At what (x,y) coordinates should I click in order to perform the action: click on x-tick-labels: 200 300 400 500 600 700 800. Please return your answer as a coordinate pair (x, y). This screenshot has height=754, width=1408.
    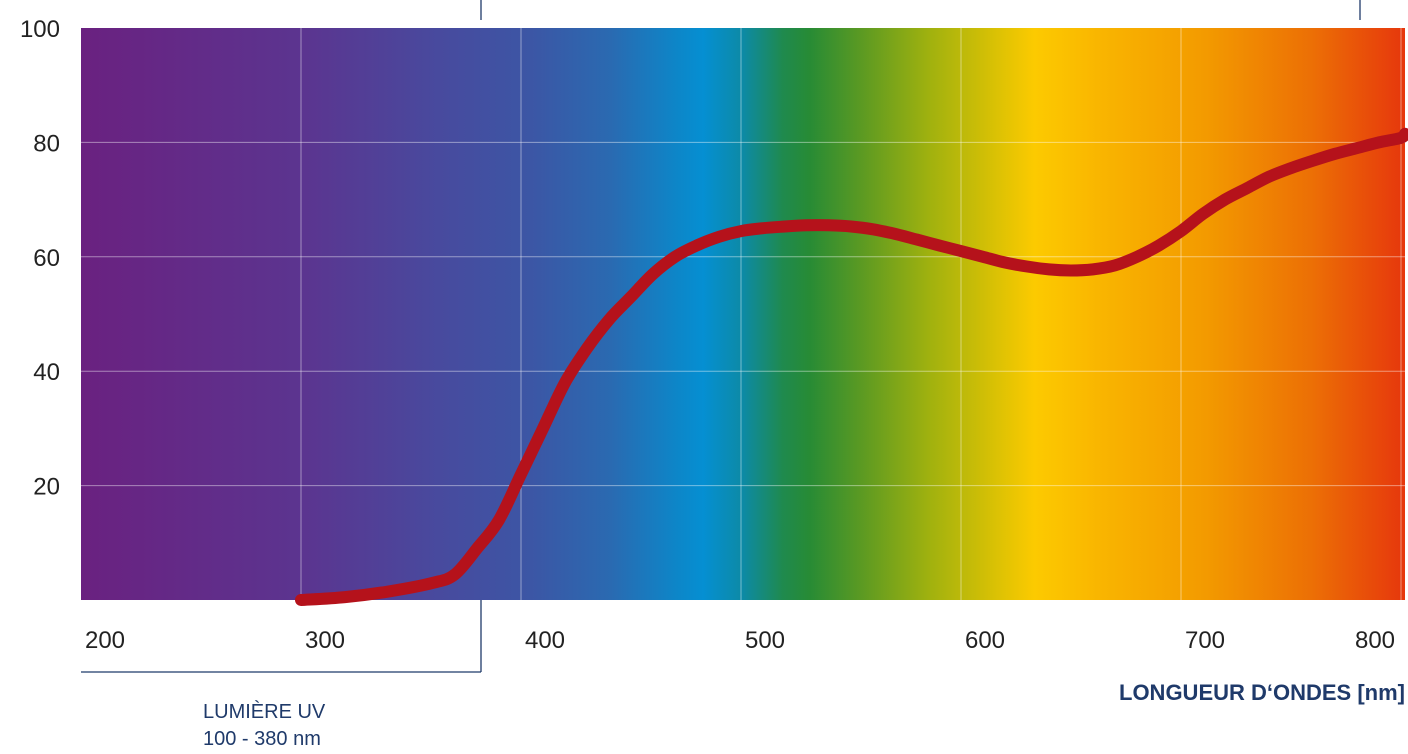
    Looking at the image, I should click on (740, 640).